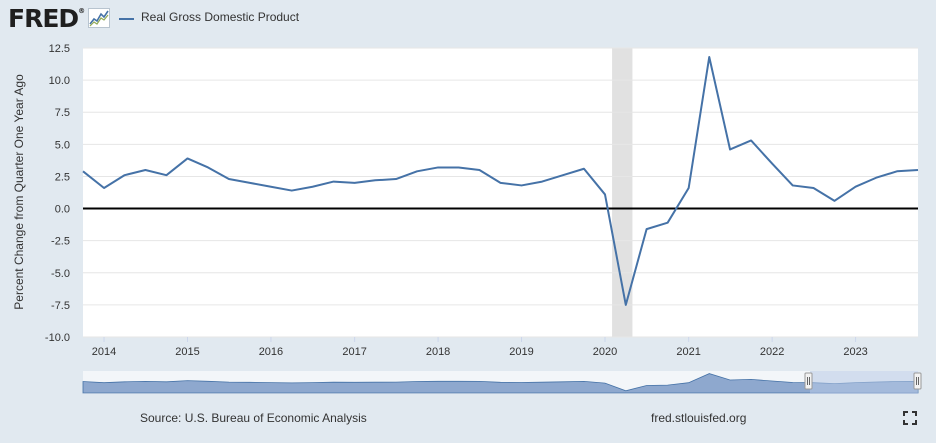  What do you see at coordinates (104, 352) in the screenshot?
I see `x-tick-label: 2014` at bounding box center [104, 352].